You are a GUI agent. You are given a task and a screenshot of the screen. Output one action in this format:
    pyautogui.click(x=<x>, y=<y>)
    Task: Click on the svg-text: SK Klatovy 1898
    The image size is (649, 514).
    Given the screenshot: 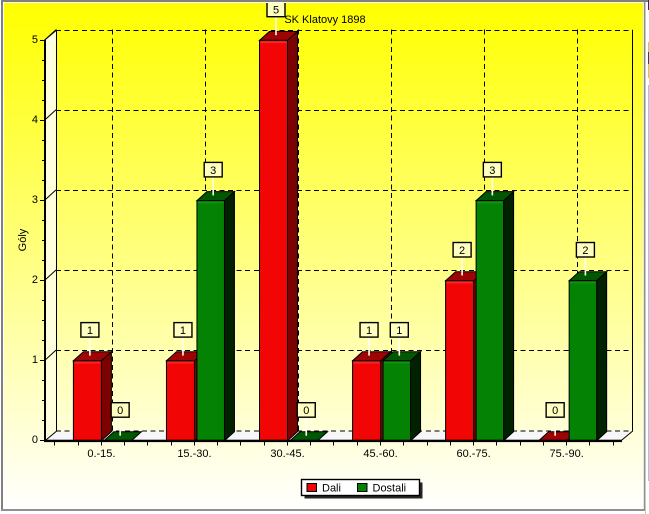 What is the action you would take?
    pyautogui.click(x=324, y=20)
    